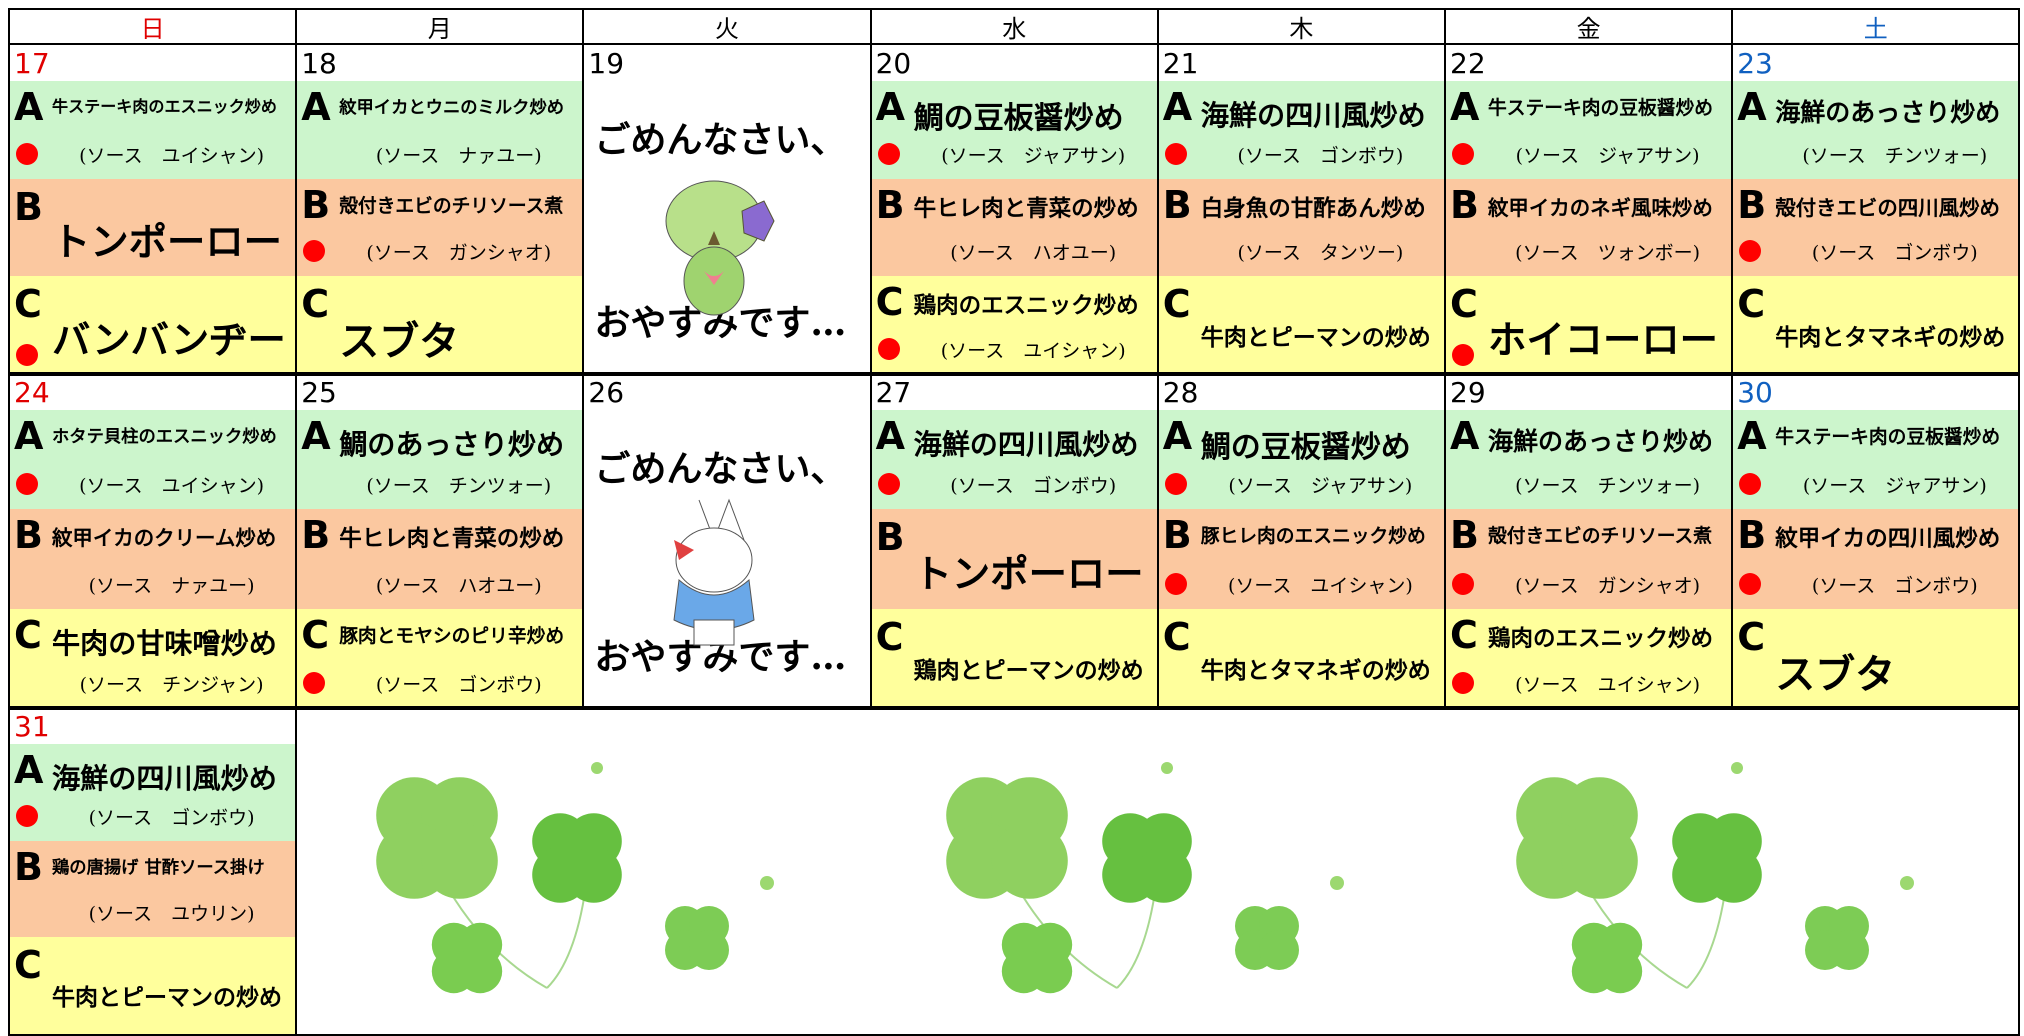 The height and width of the screenshot is (1036, 2024). Describe the element at coordinates (452, 635) in the screenshot. I see `dish-name: 豚肉とモヤシのピリ辛炒め` at that location.